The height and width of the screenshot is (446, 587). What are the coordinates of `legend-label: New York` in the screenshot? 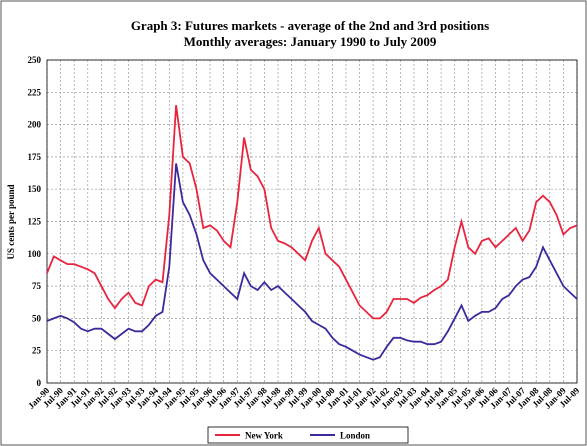 It's located at (264, 436).